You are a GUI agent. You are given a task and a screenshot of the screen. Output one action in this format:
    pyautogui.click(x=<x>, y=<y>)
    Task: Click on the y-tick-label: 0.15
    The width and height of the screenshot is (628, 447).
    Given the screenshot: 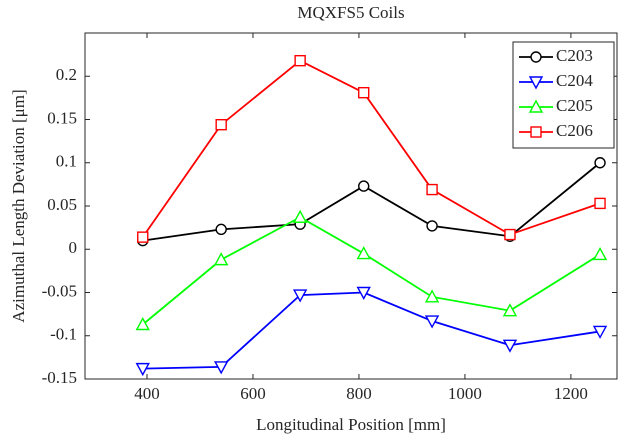 What is the action you would take?
    pyautogui.click(x=62, y=117)
    